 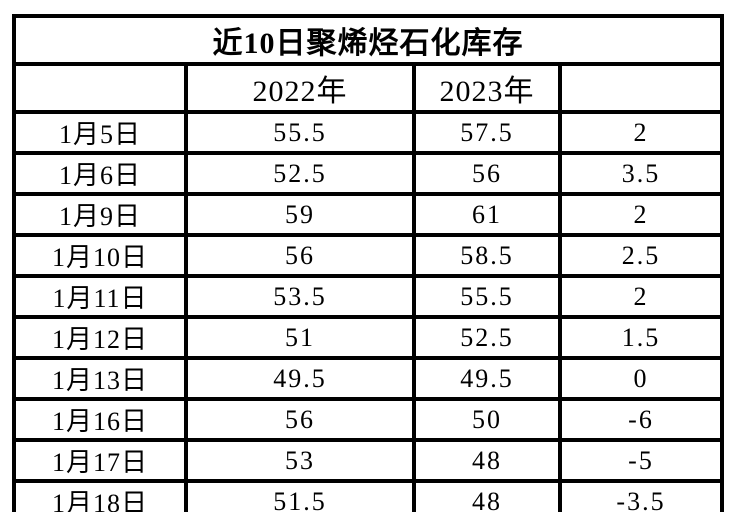 I want to click on date-cell: 1月17日, so click(x=100, y=460).